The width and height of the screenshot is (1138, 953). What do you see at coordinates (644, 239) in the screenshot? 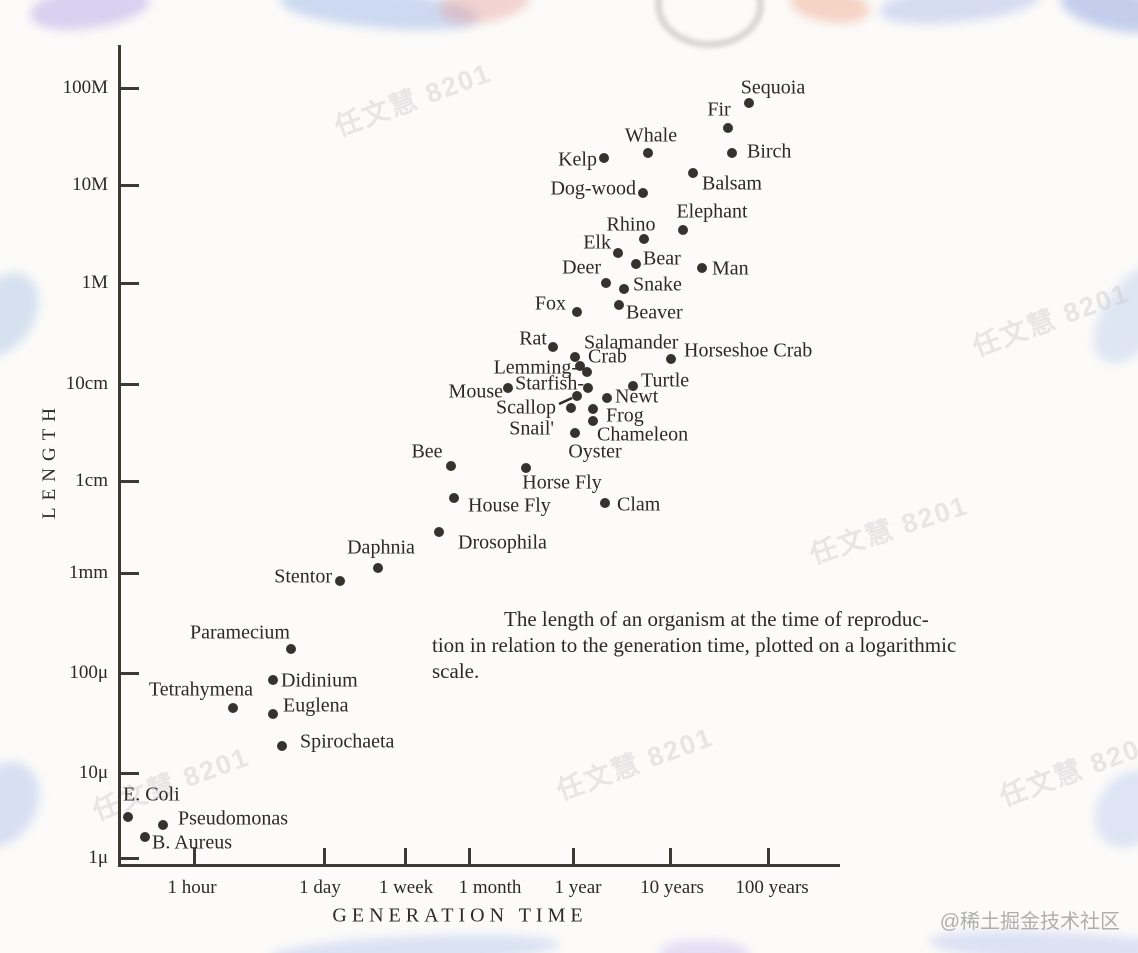
I see `data-point-rhino` at bounding box center [644, 239].